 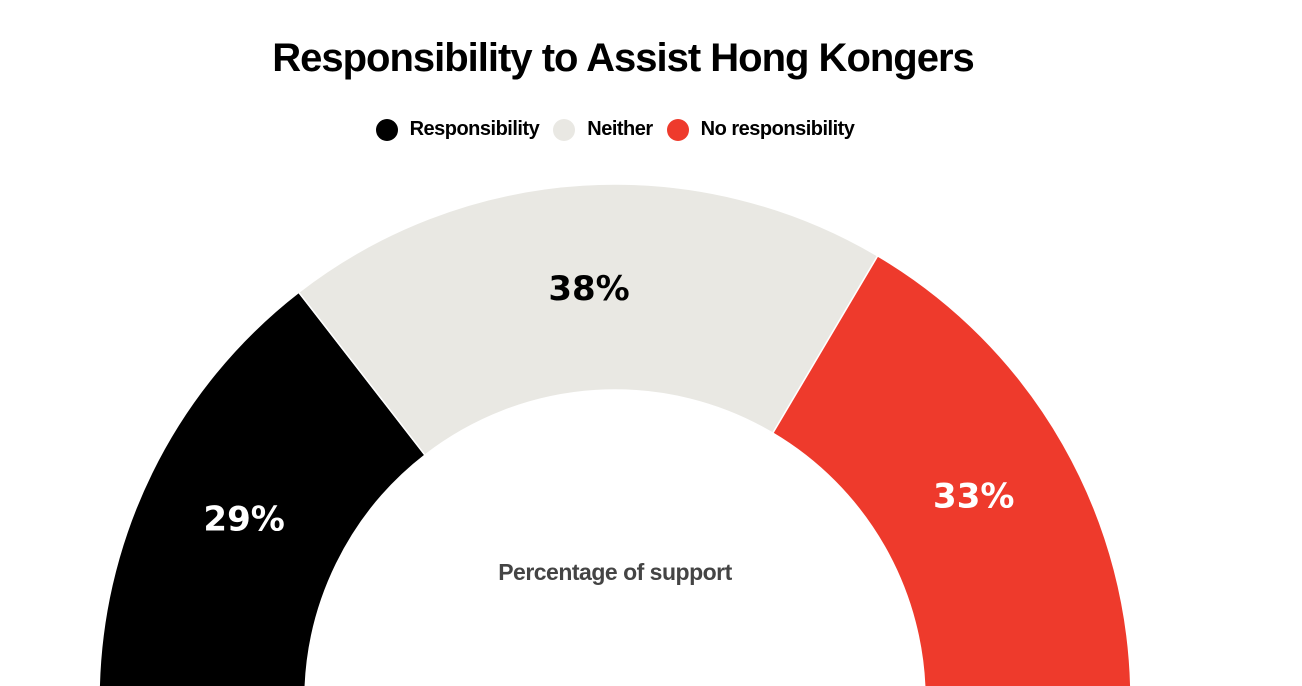 What do you see at coordinates (588, 289) in the screenshot?
I see `data-label-neither: 38%` at bounding box center [588, 289].